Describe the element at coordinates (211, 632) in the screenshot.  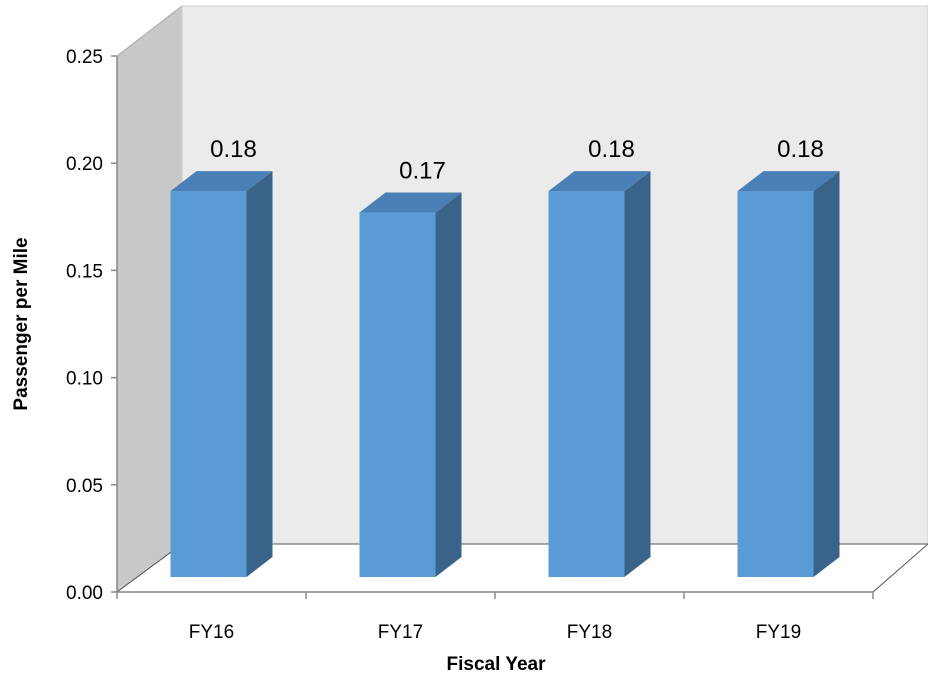
I see `x-tick-label: FY16` at that location.